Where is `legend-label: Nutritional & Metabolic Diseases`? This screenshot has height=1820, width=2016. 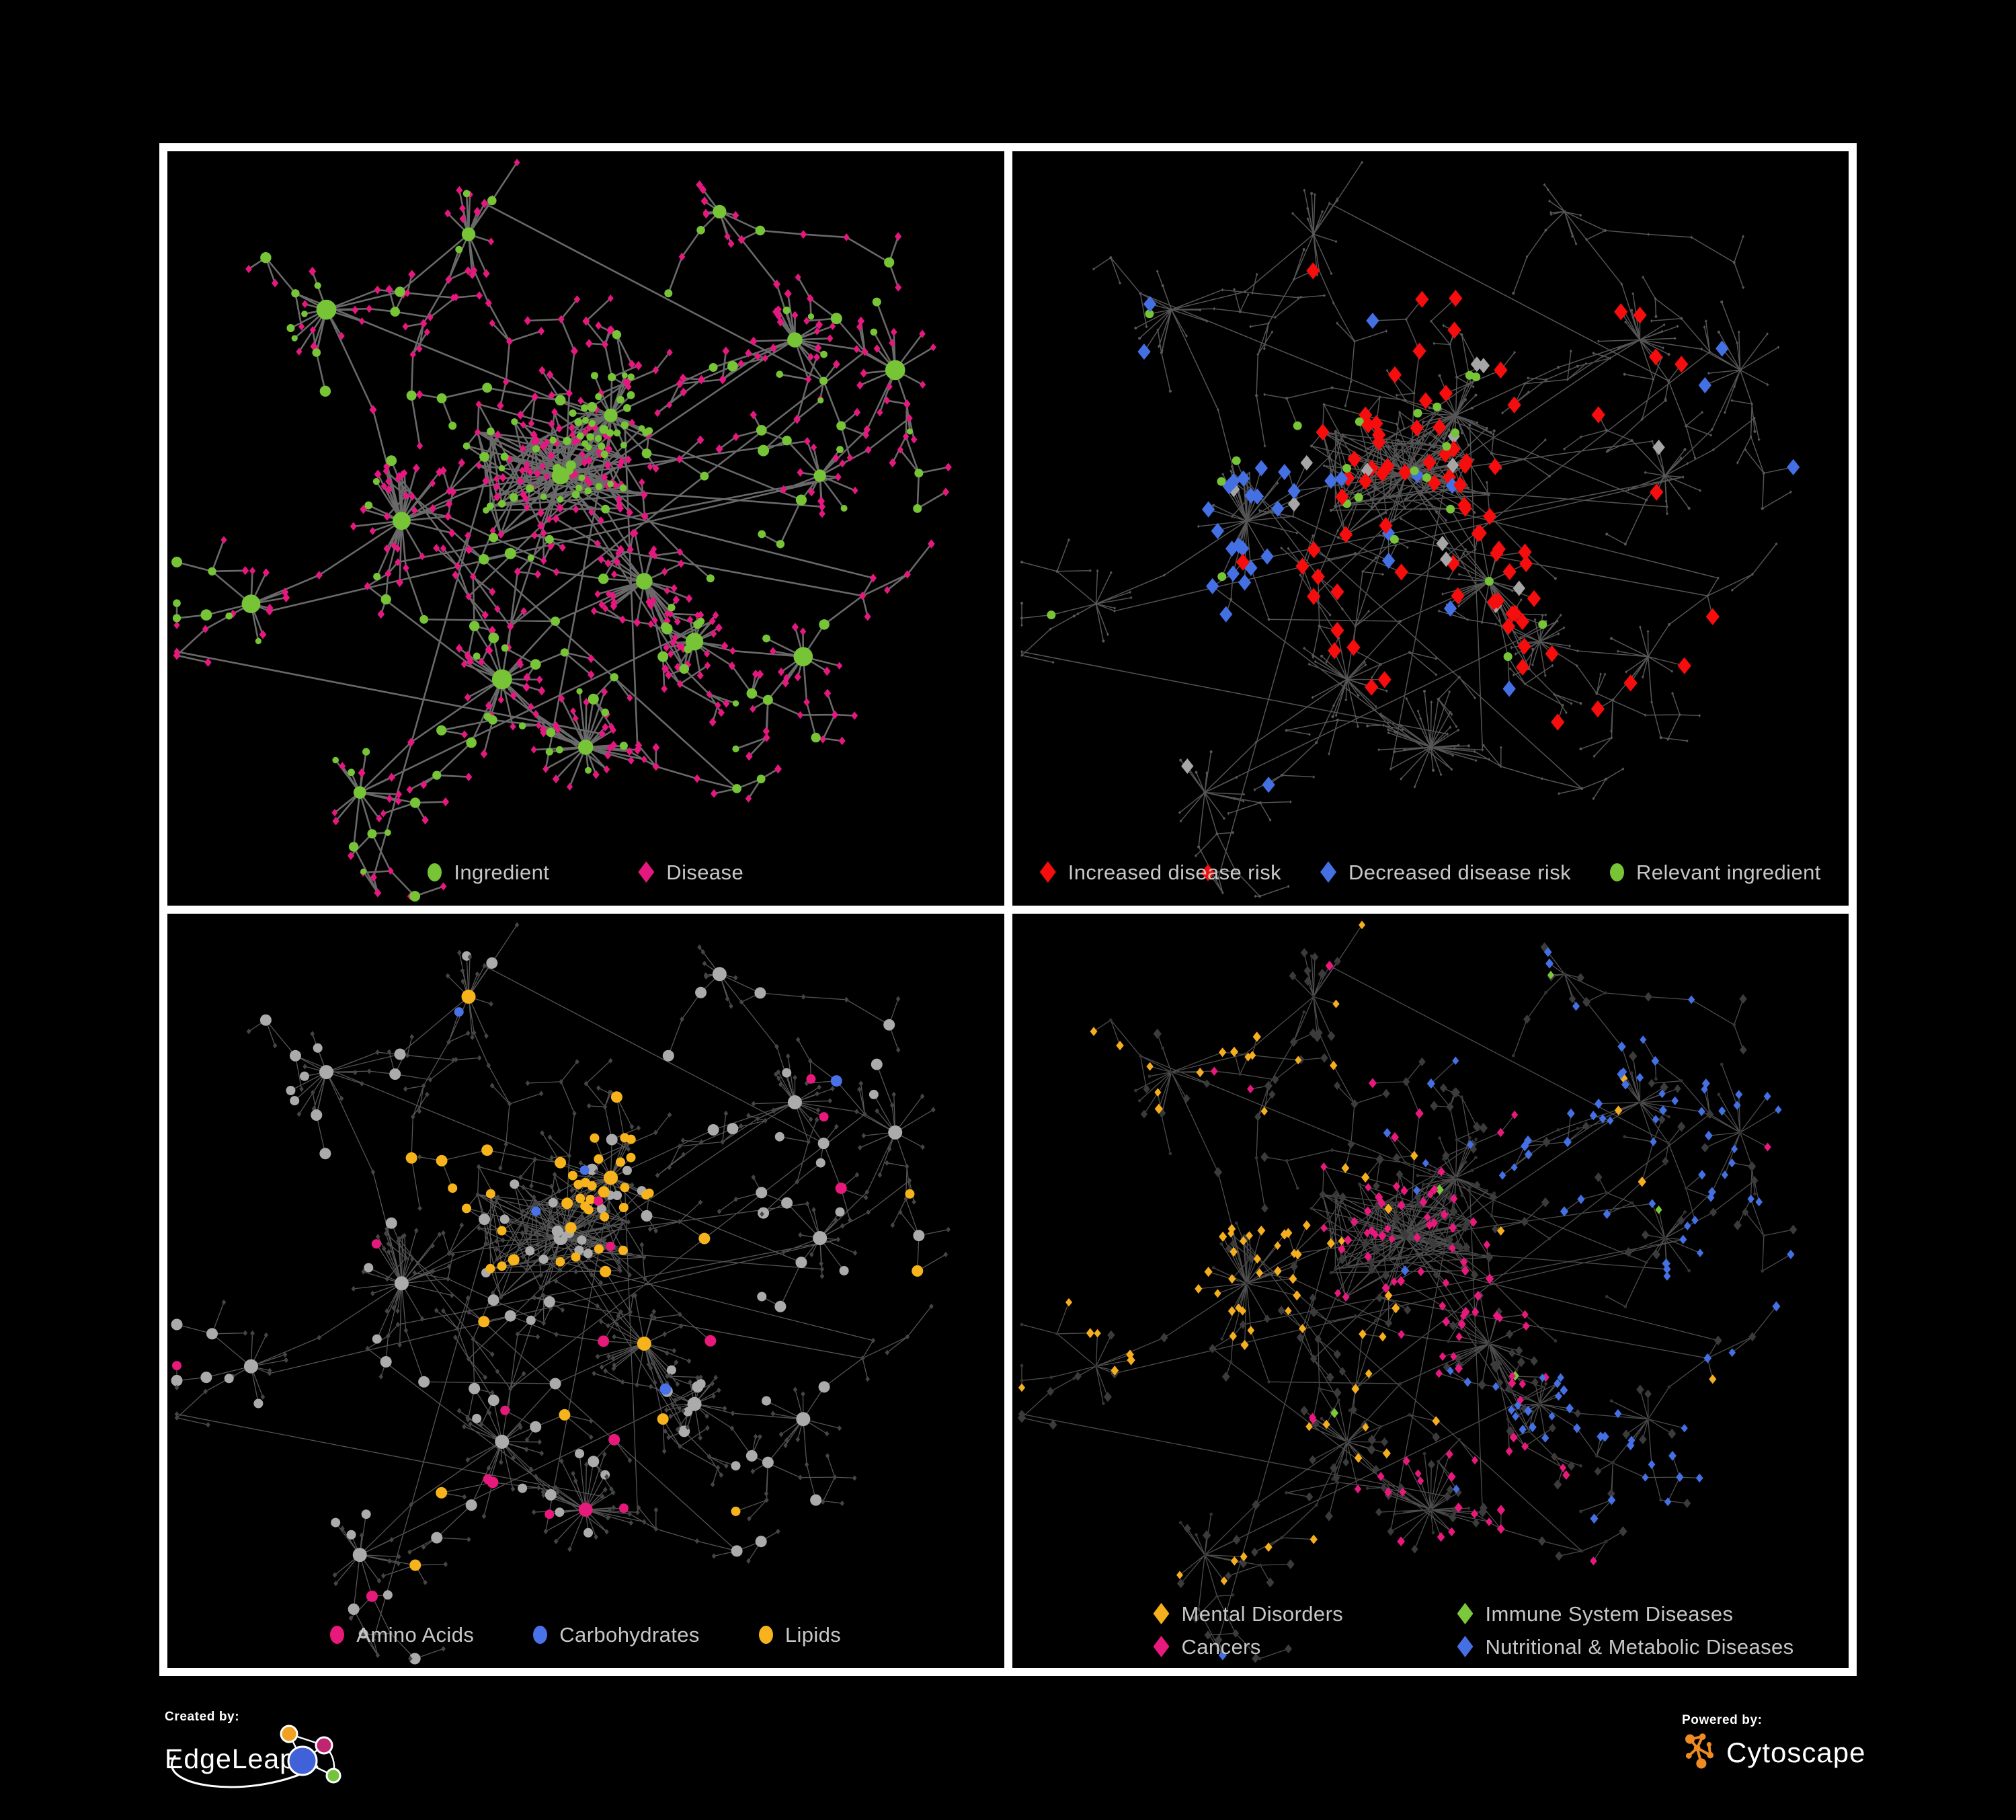
legend-label: Nutritional & Metabolic Diseases is located at coordinates (1639, 1646).